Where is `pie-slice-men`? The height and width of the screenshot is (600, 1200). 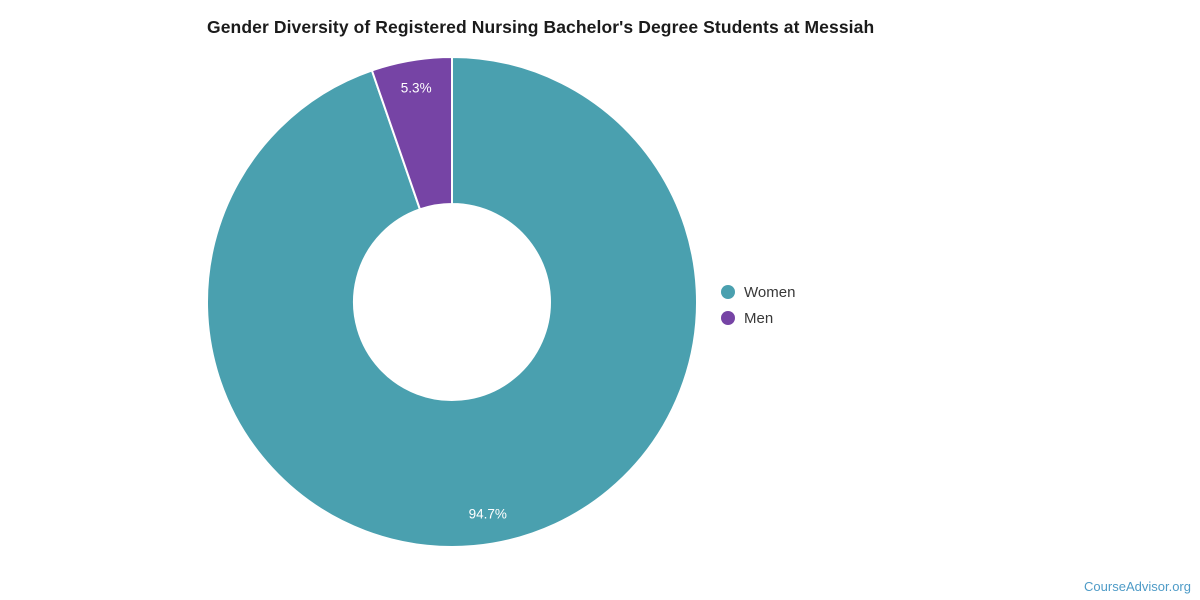 pie-slice-men is located at coordinates (411, 133).